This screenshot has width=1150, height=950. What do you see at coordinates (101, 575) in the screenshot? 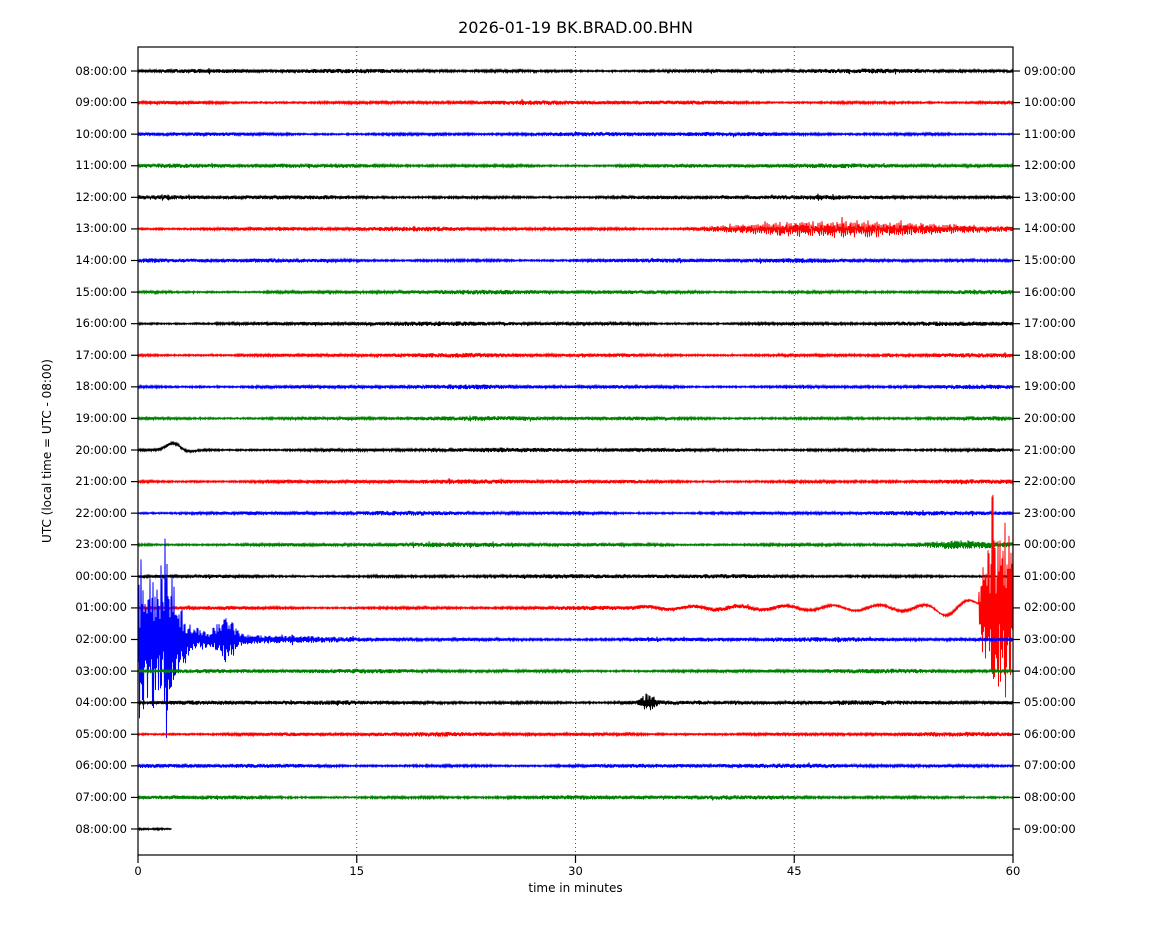
I see `utc-time-label: 00:00:00` at bounding box center [101, 575].